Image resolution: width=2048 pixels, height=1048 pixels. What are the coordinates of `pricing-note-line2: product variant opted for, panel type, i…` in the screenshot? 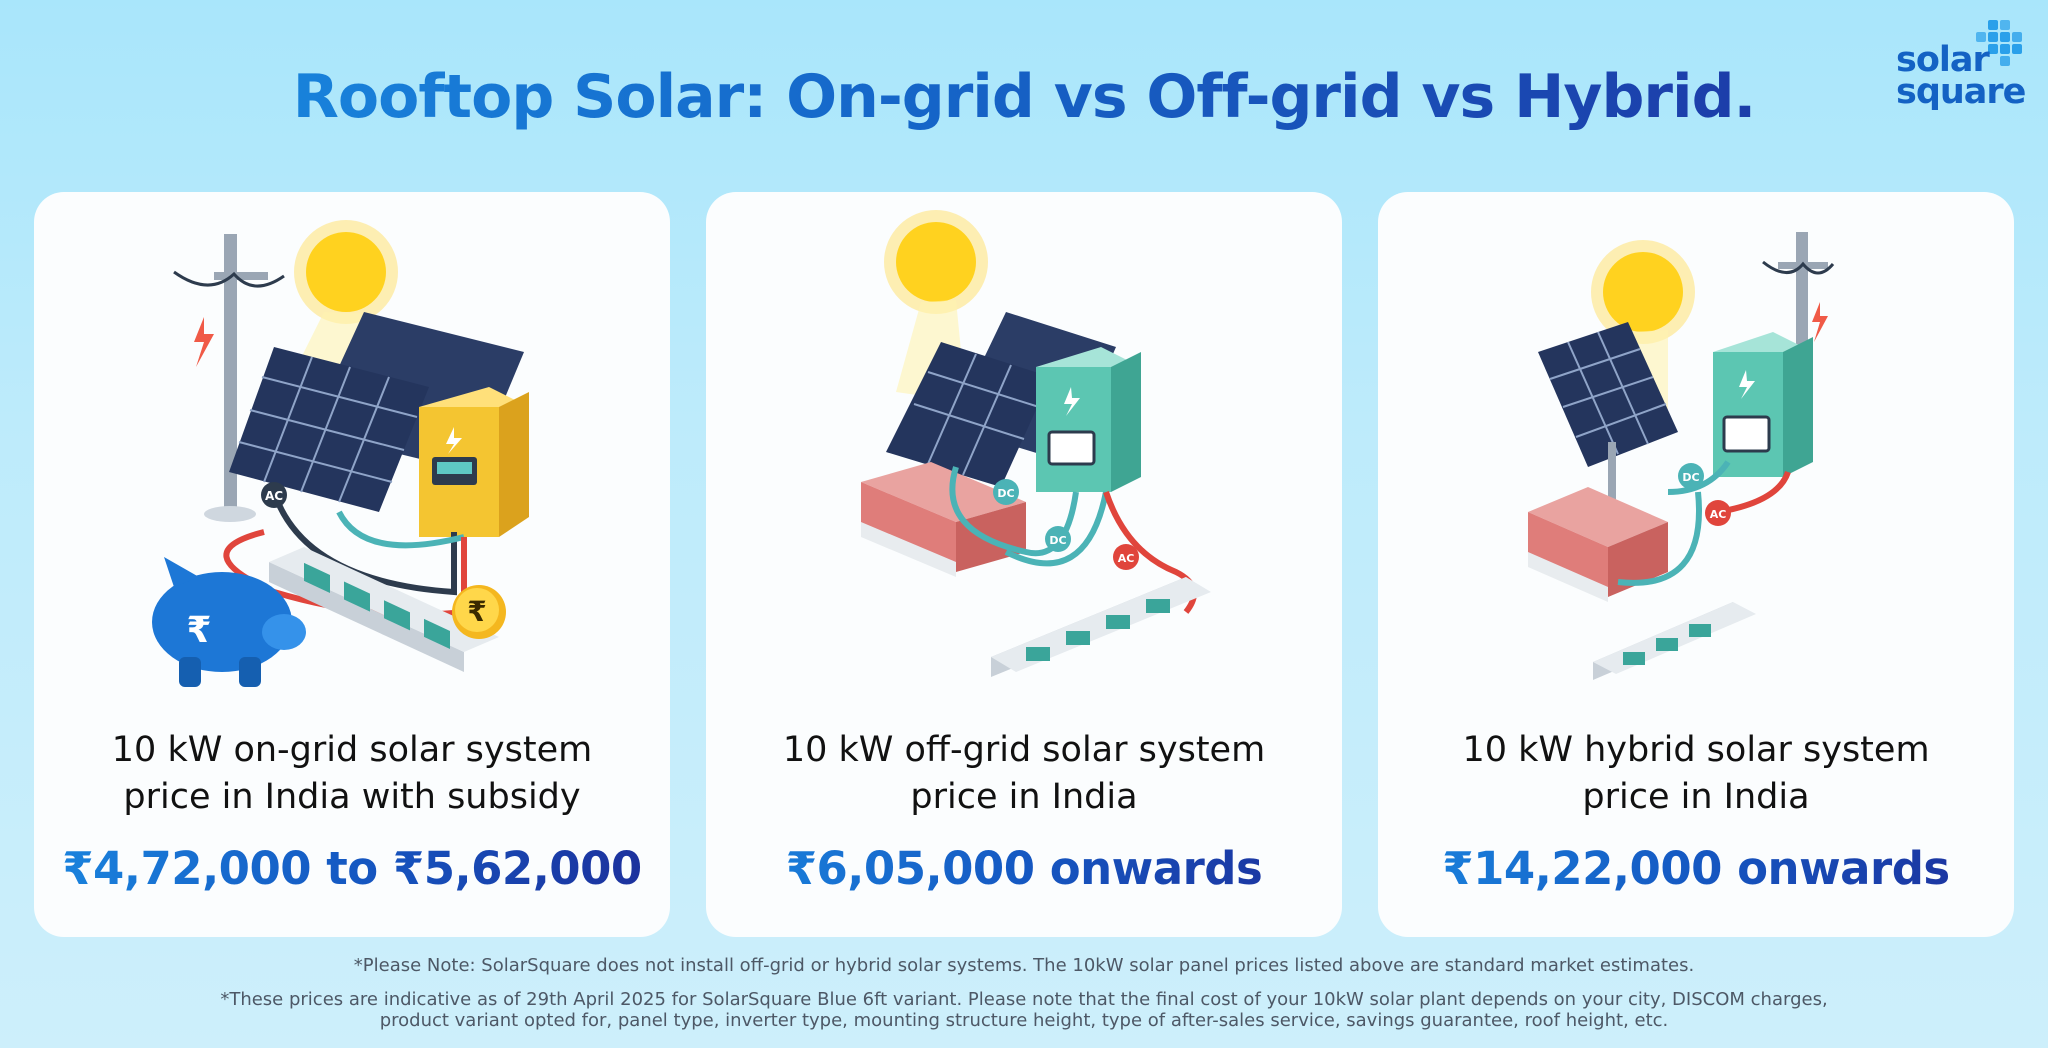 It's located at (1024, 1020).